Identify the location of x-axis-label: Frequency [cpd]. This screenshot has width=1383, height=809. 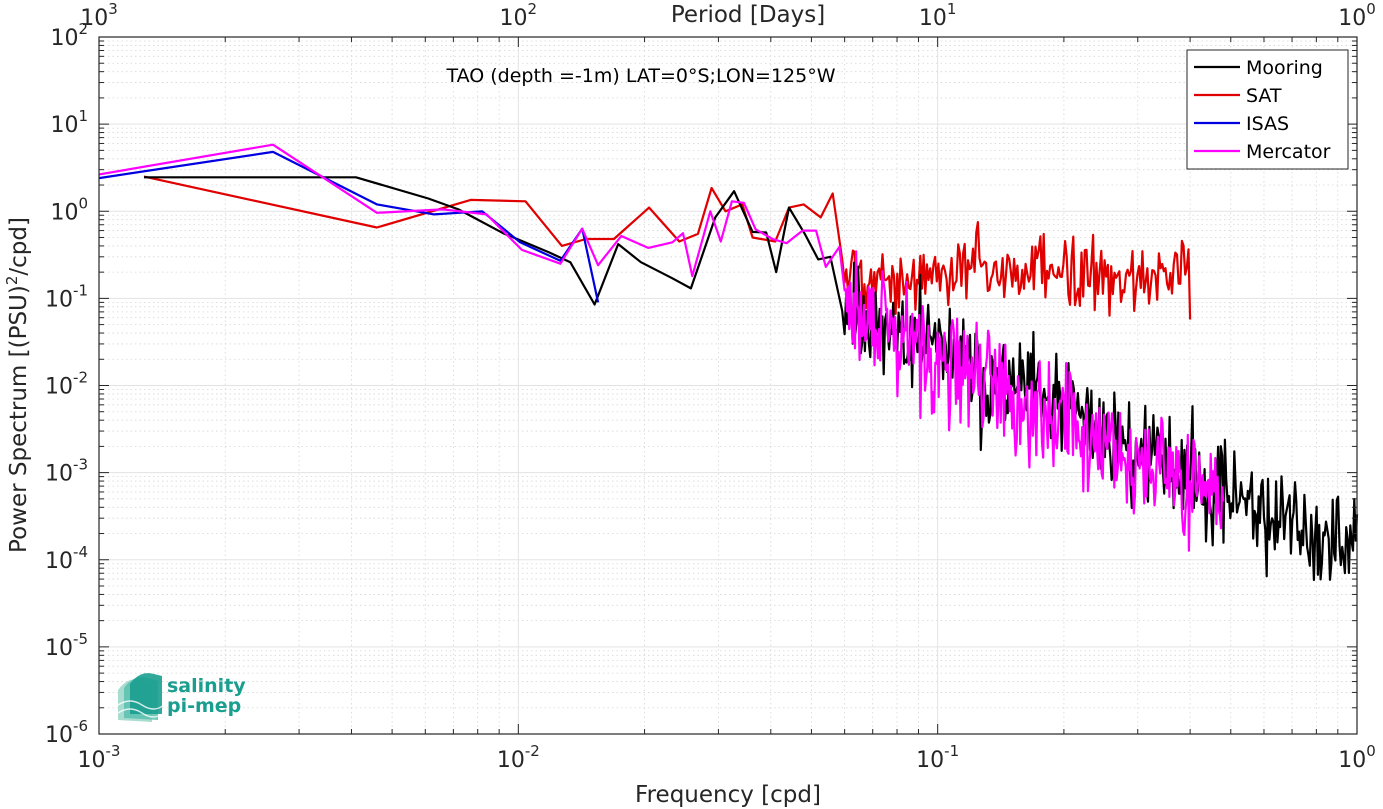
(728, 795).